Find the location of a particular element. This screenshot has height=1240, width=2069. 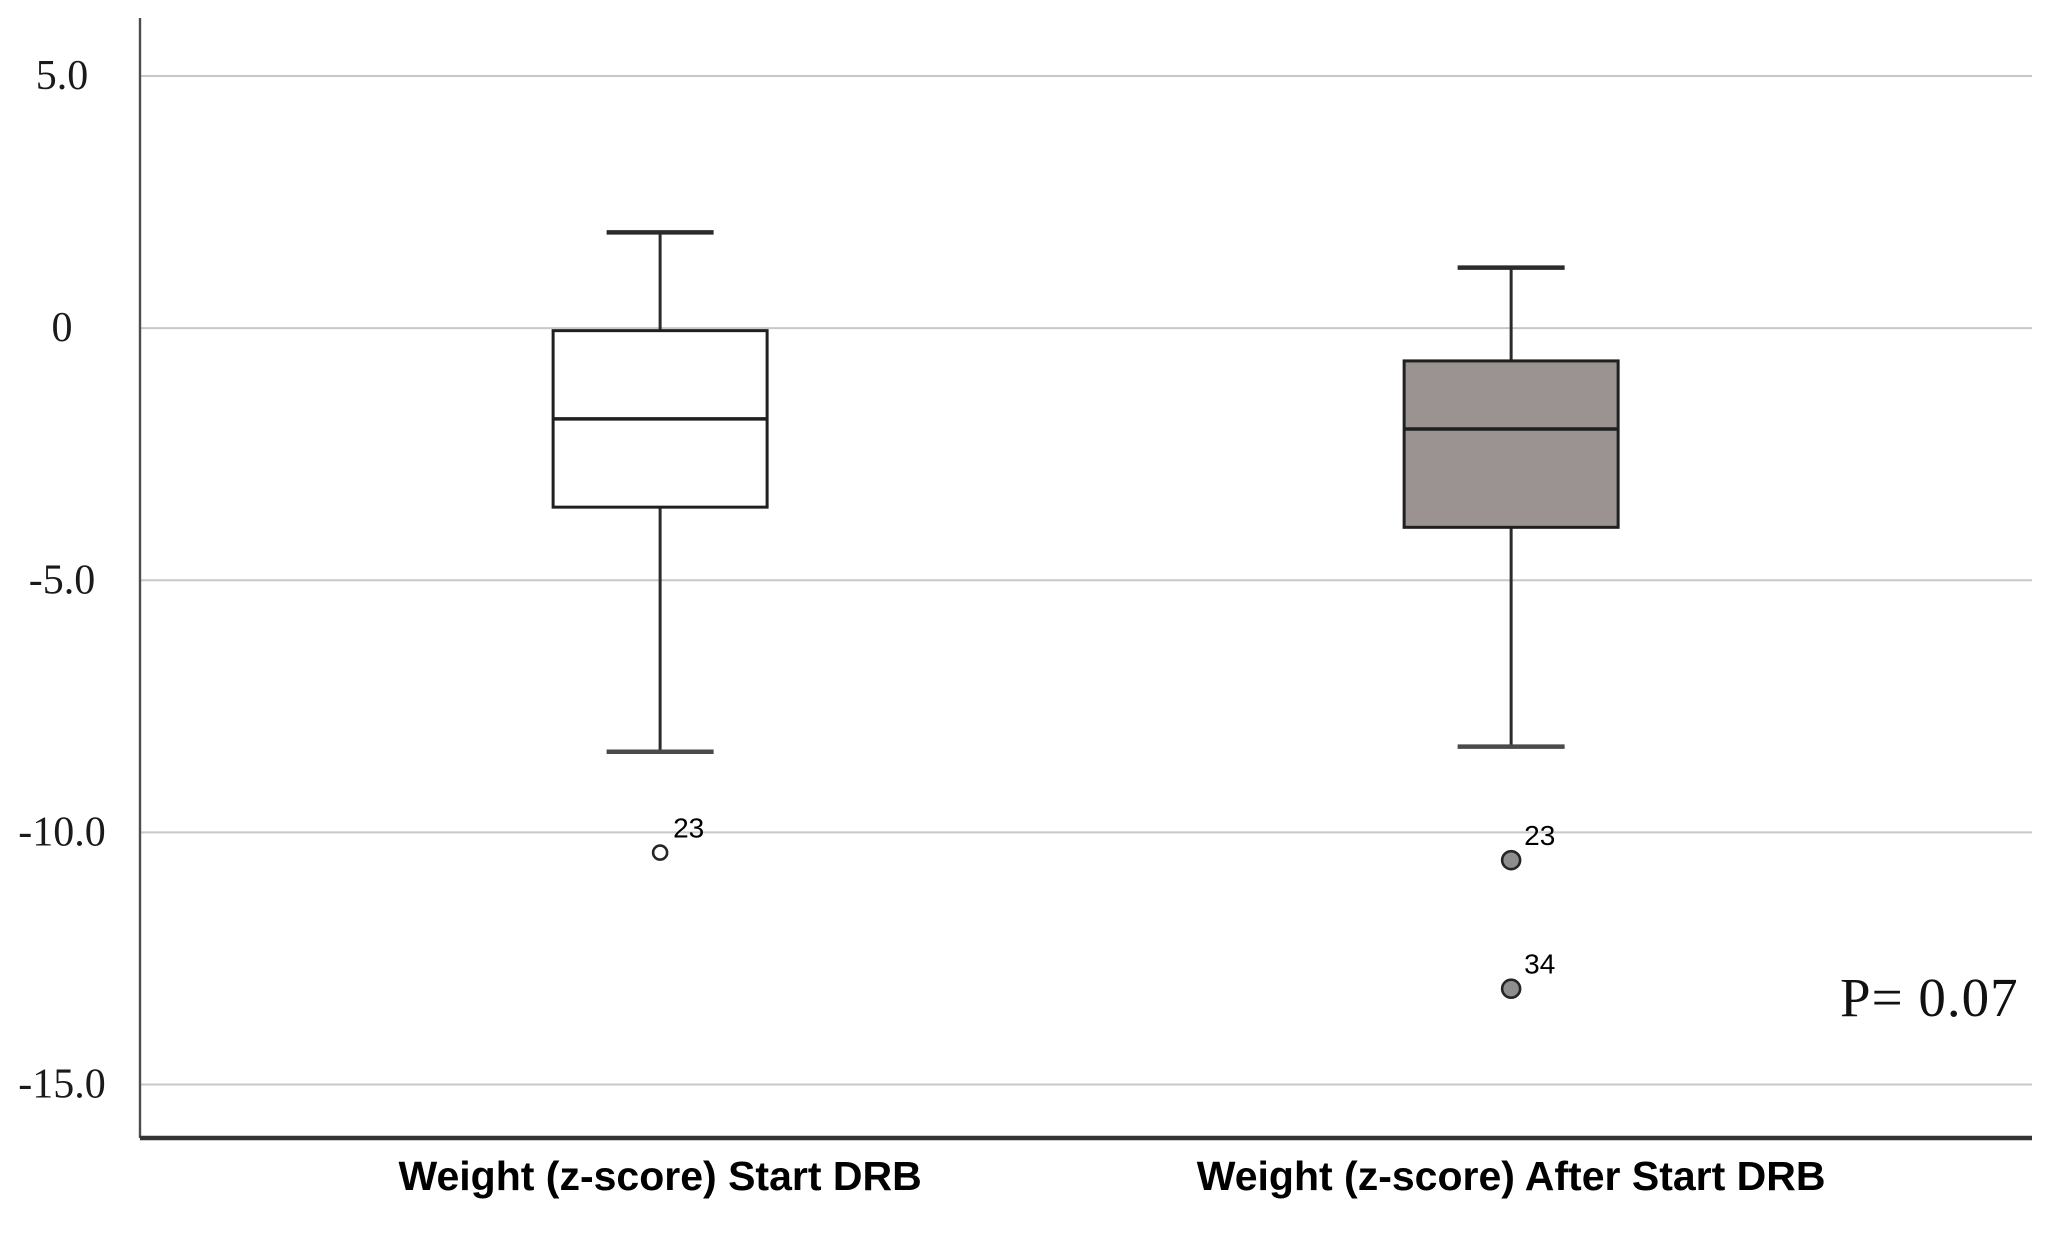

y-tick-label: 0 is located at coordinates (62, 328).